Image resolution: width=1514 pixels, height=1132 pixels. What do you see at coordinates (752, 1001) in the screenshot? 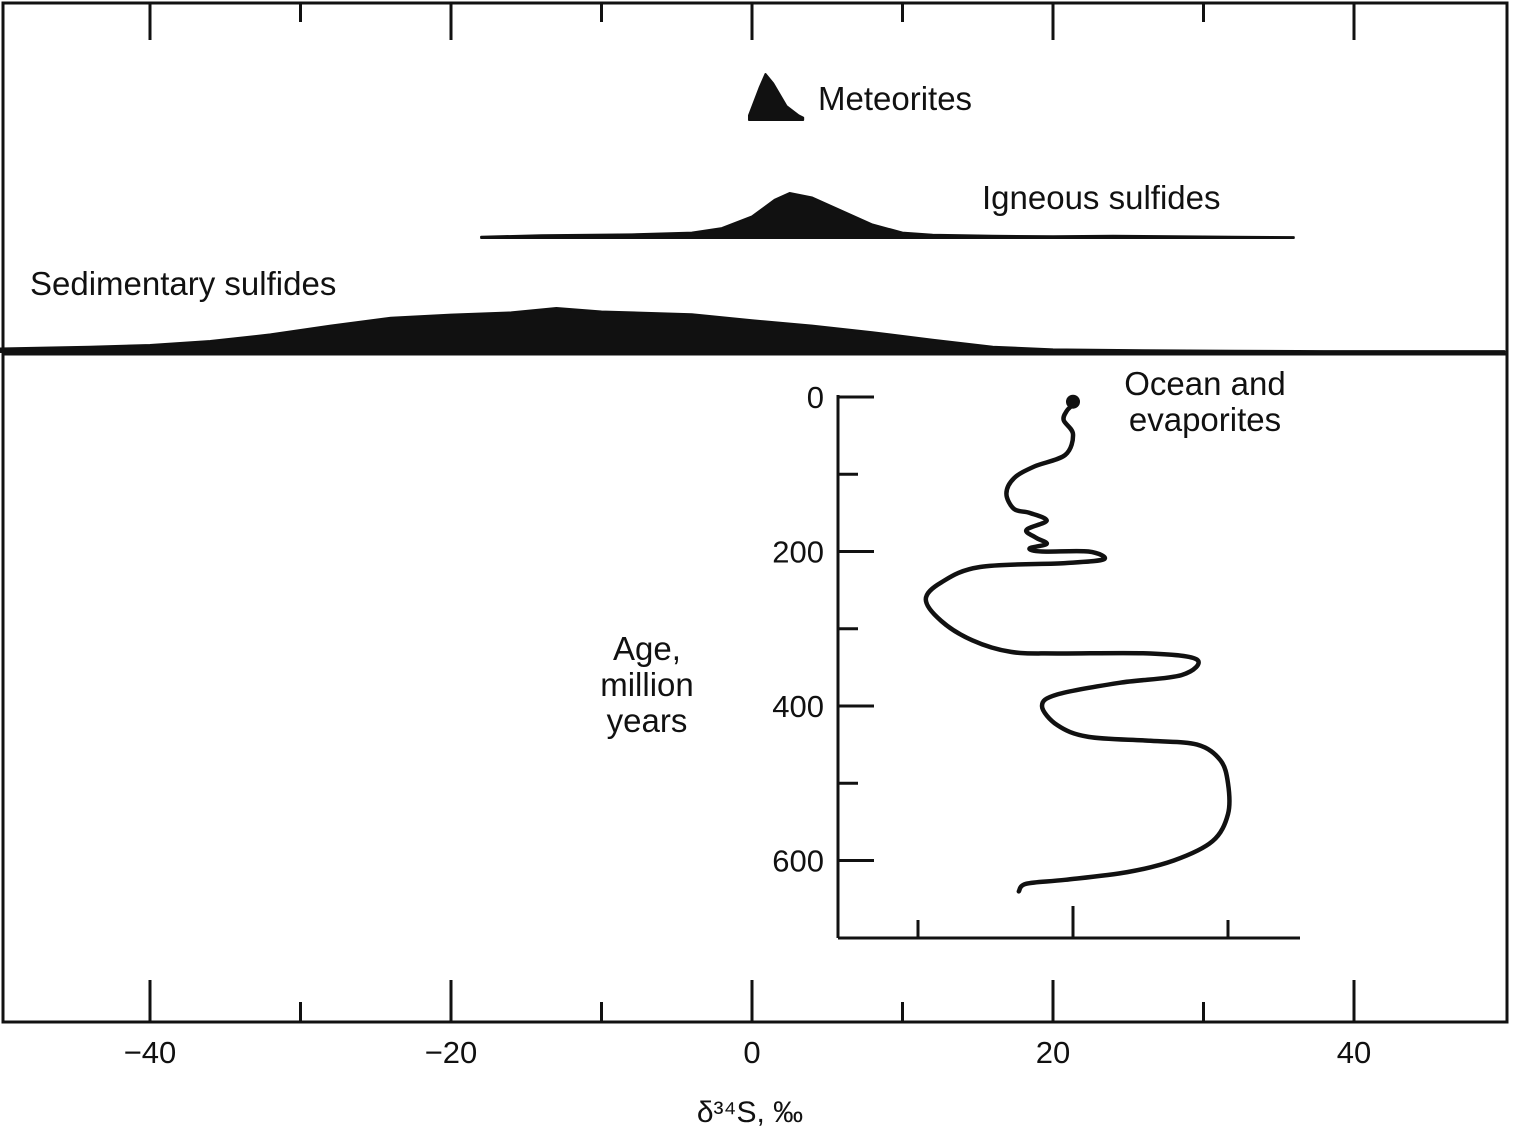
I see `bottom-axis-ticks` at bounding box center [752, 1001].